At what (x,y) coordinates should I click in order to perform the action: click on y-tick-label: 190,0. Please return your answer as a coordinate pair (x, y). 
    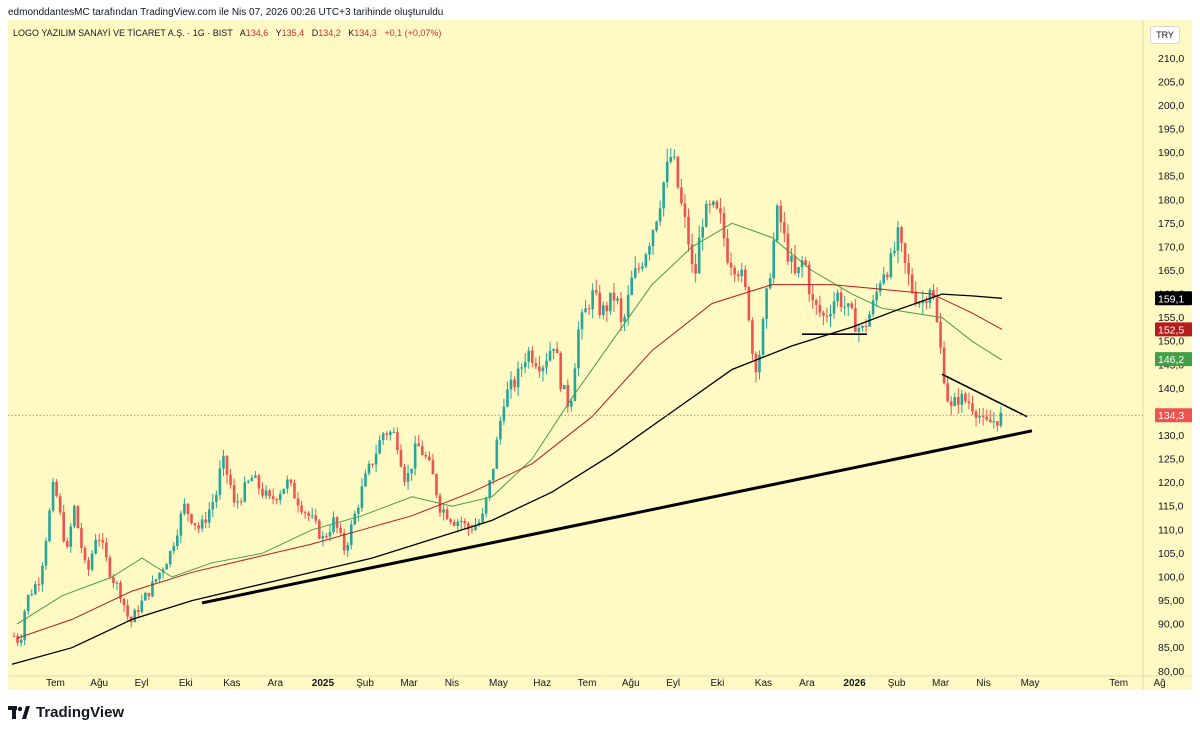
    Looking at the image, I should click on (1171, 153).